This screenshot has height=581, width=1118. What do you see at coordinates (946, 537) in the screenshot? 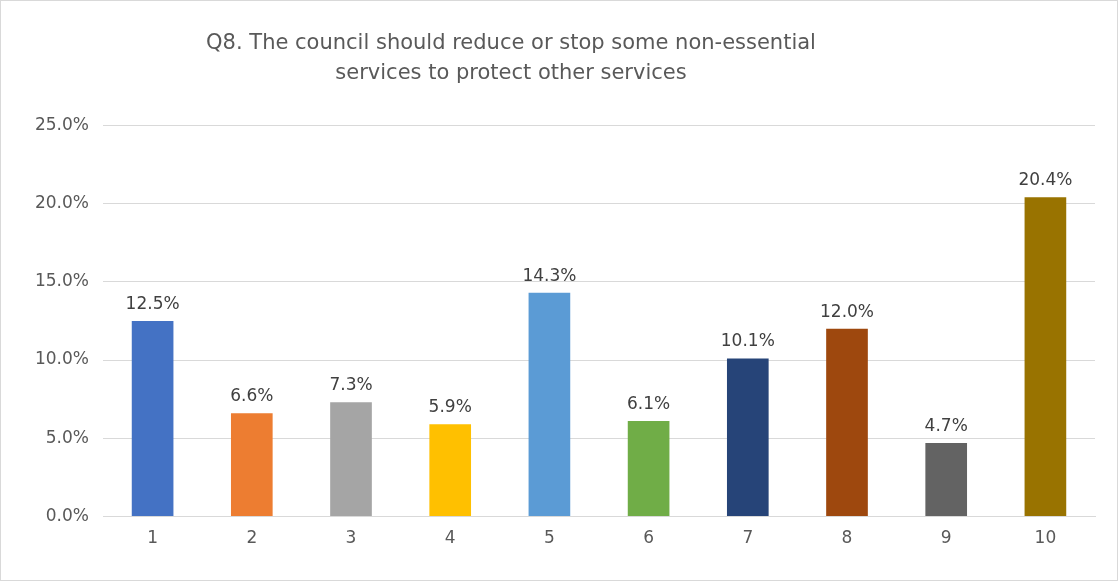
I see `x-tick-label: 9` at bounding box center [946, 537].